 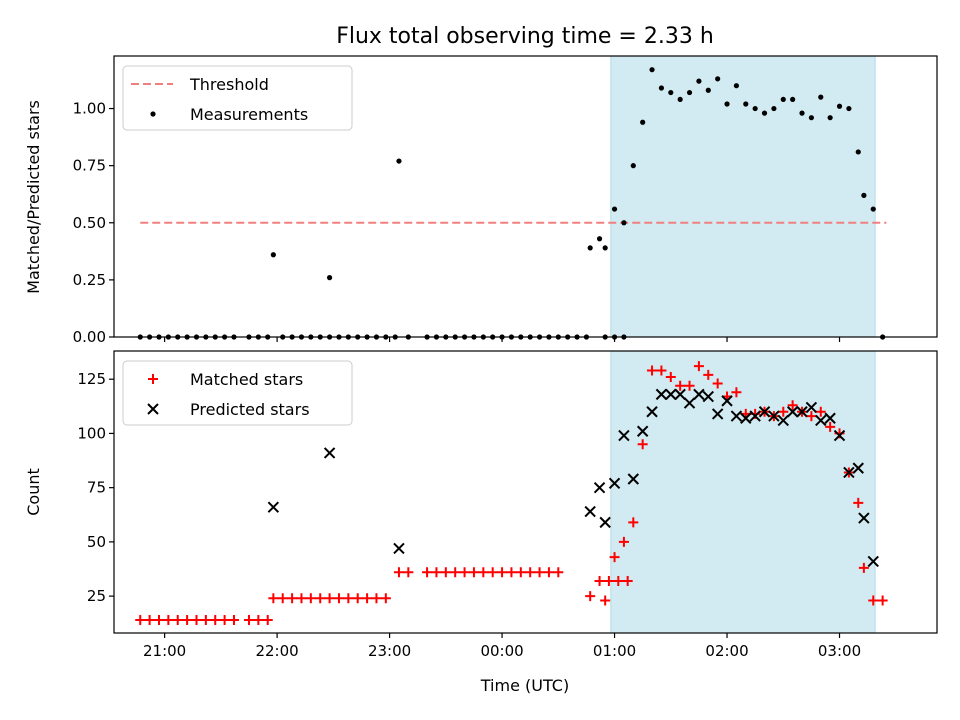 I want to click on x-tick-label: 21:00, so click(x=164, y=651).